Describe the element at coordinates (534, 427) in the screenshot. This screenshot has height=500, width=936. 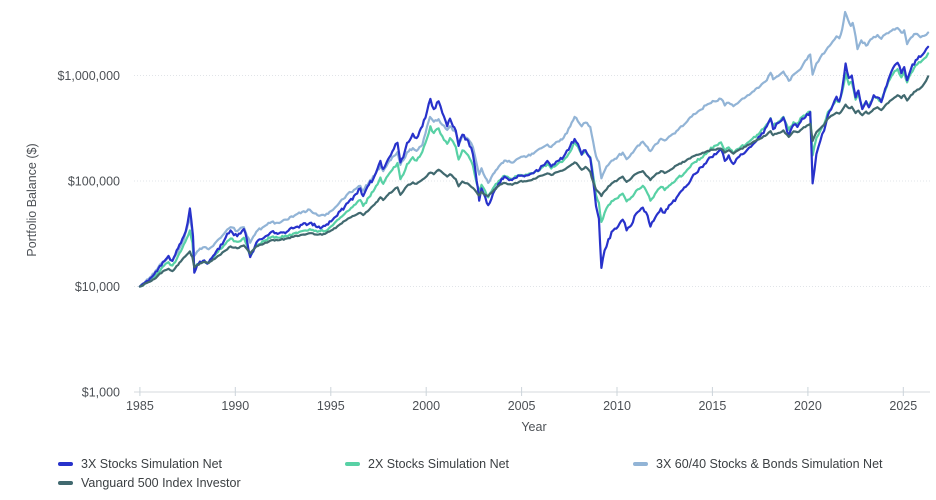
I see `x-axis-title: Year` at that location.